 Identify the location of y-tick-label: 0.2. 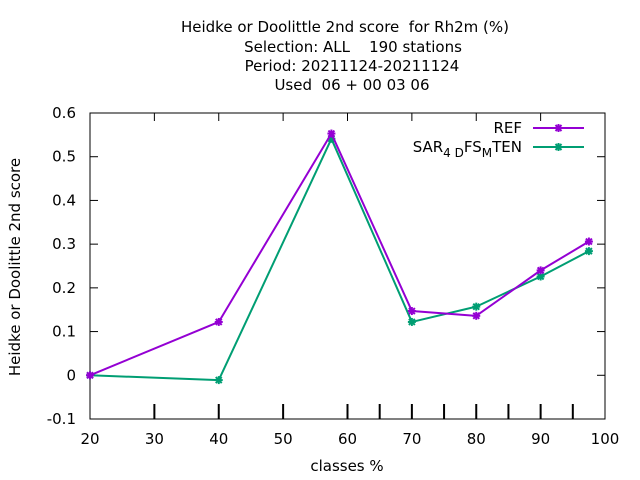
(64, 288).